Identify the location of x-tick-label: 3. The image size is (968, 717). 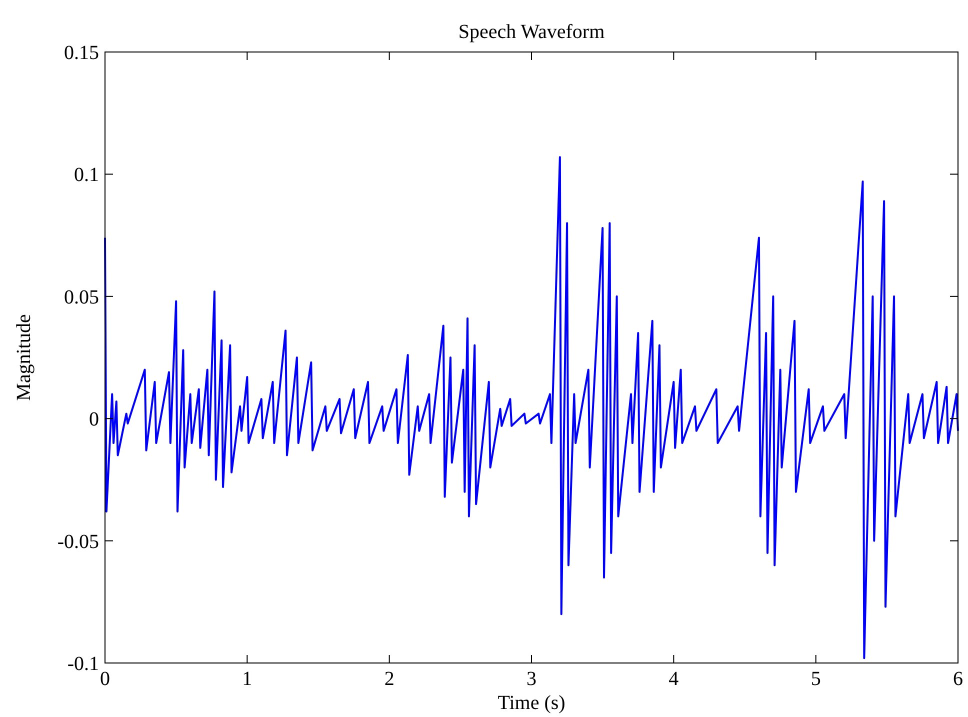
(531, 679).